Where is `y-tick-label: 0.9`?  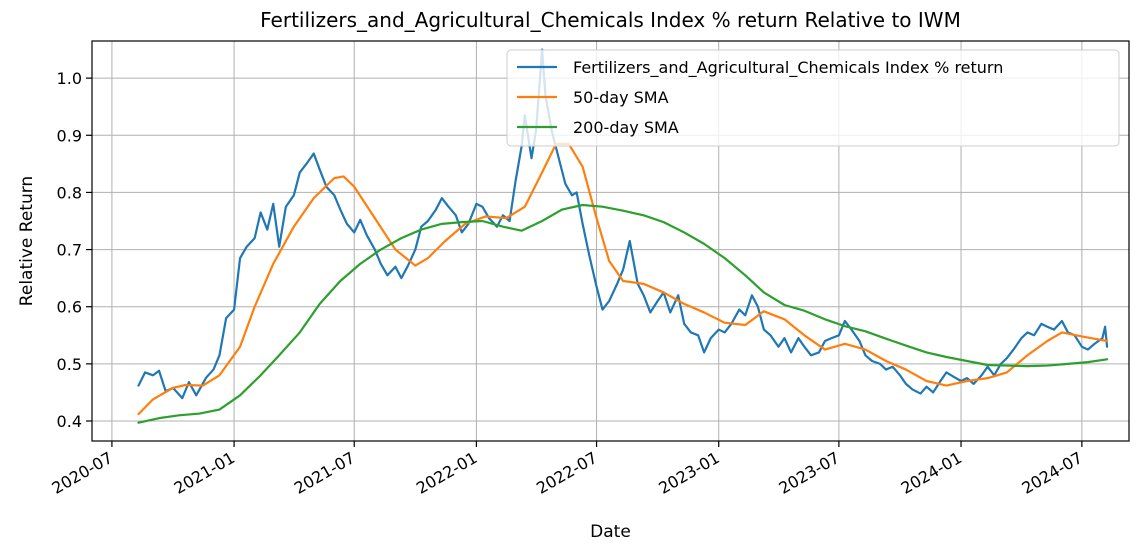
y-tick-label: 0.9 is located at coordinates (69, 135).